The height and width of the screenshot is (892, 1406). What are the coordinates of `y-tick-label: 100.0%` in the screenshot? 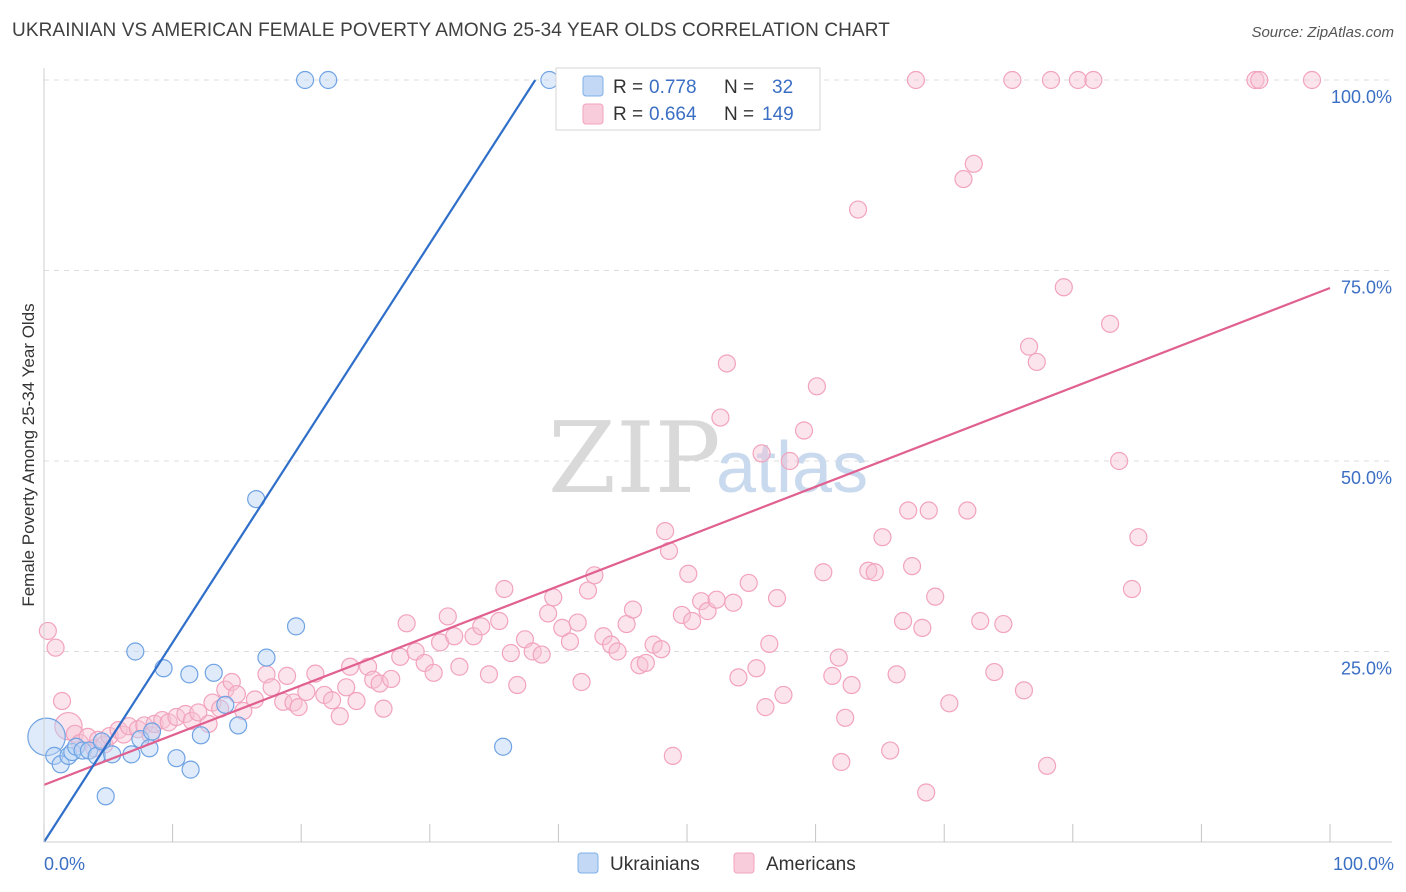 It's located at (1361, 97).